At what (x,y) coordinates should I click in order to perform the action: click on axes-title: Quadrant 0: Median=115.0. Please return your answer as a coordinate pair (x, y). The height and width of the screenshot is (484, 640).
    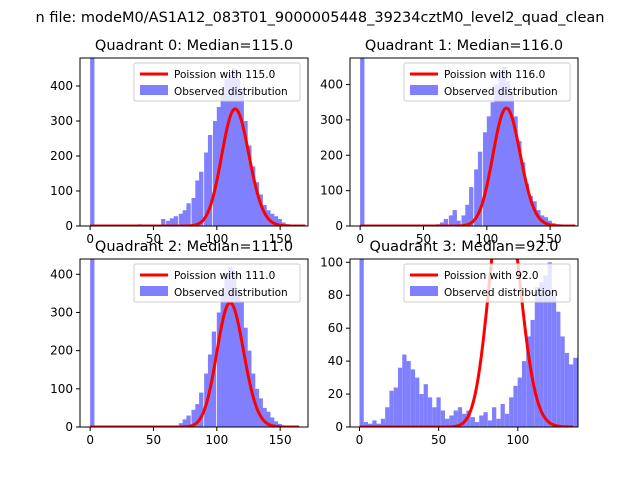
    Looking at the image, I should click on (194, 46).